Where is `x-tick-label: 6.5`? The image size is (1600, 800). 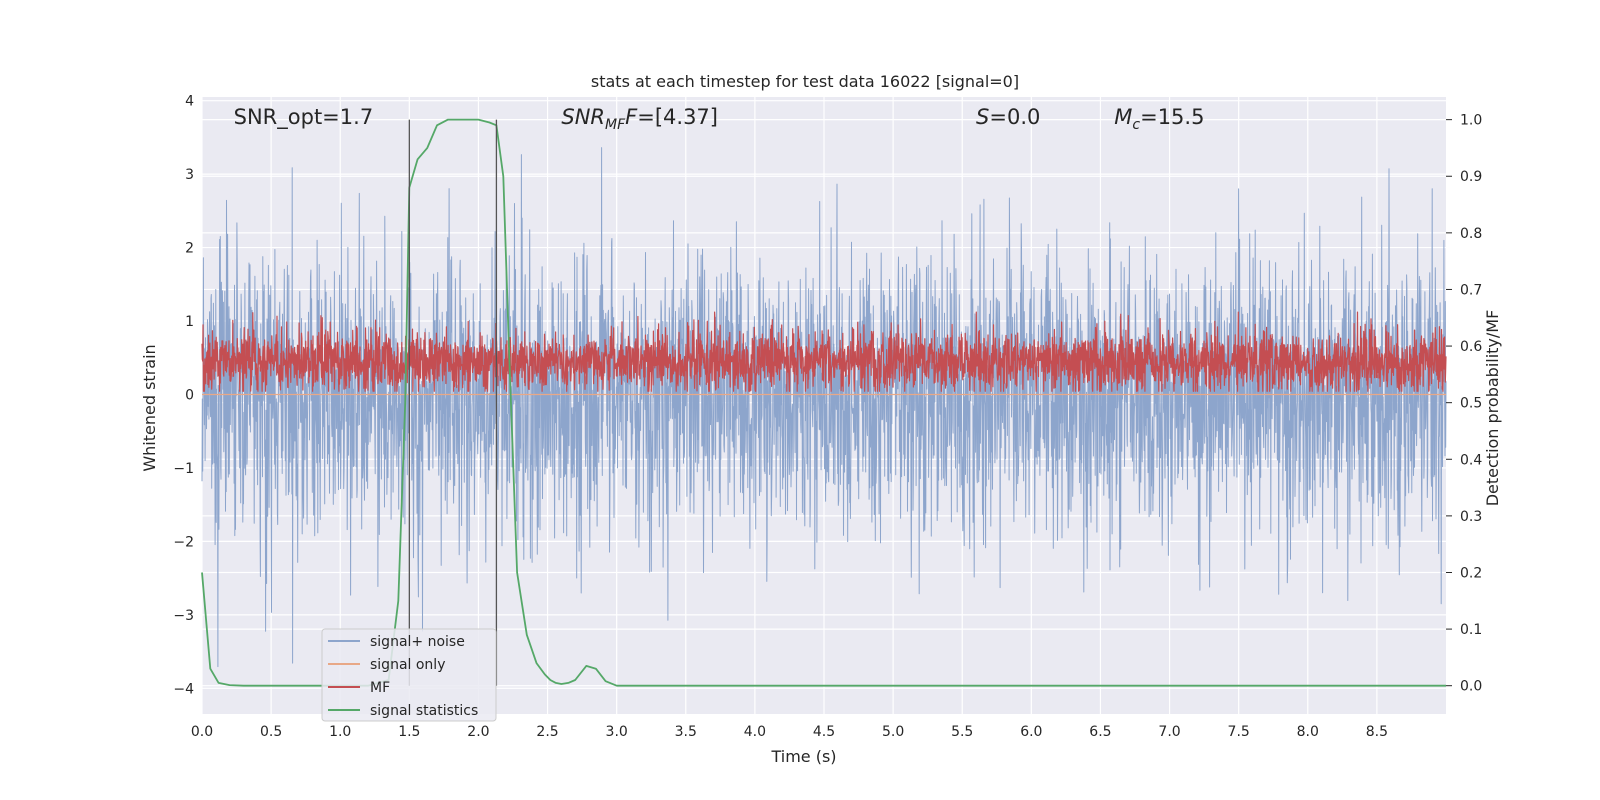 x-tick-label: 6.5 is located at coordinates (1100, 732).